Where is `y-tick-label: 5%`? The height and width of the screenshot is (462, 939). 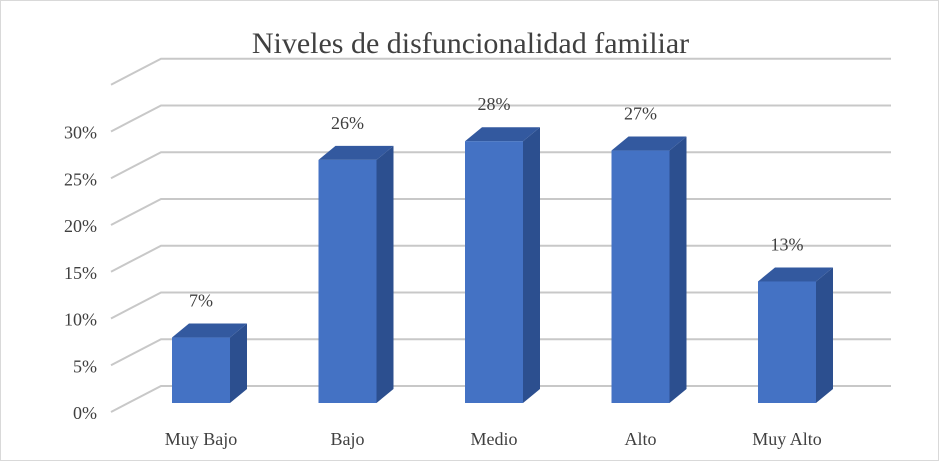
y-tick-label: 5% is located at coordinates (85, 366).